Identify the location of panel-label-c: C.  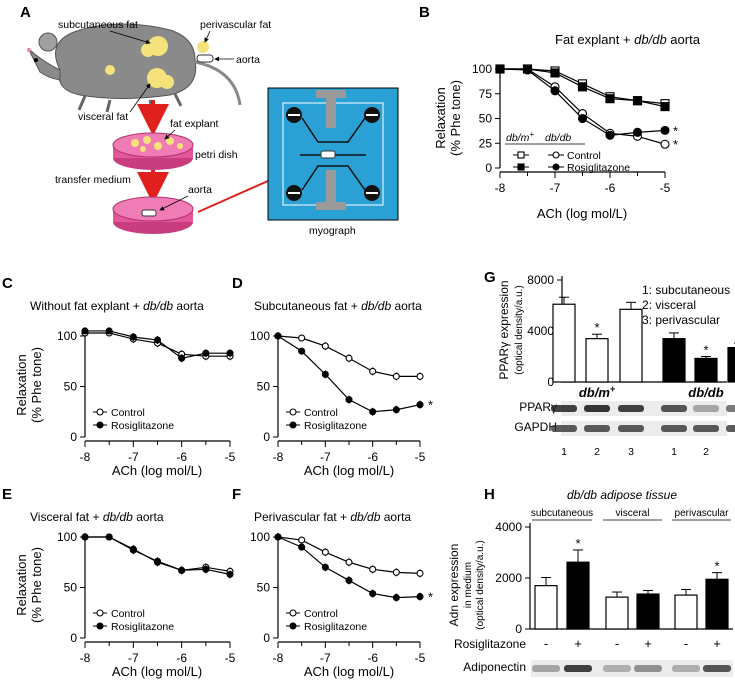
(7, 283).